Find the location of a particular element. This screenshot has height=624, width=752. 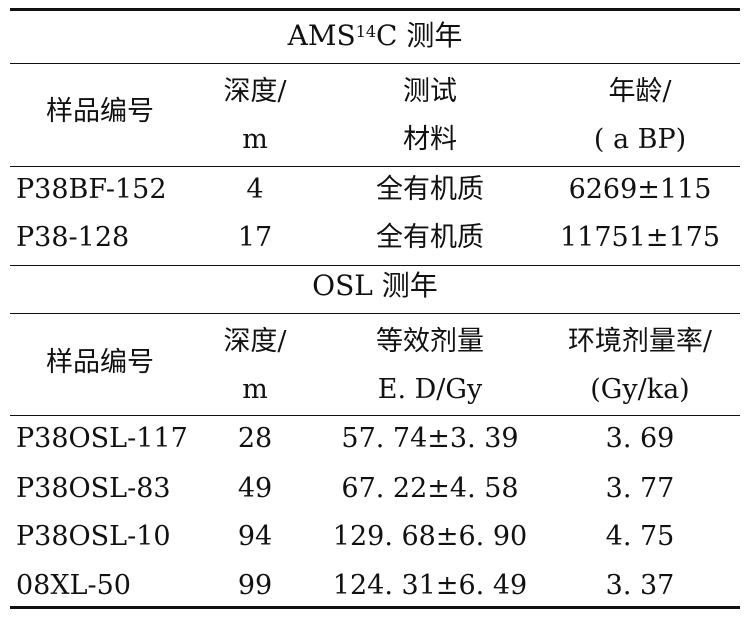

osl-header-sample: 样品编号 is located at coordinates (100, 362).